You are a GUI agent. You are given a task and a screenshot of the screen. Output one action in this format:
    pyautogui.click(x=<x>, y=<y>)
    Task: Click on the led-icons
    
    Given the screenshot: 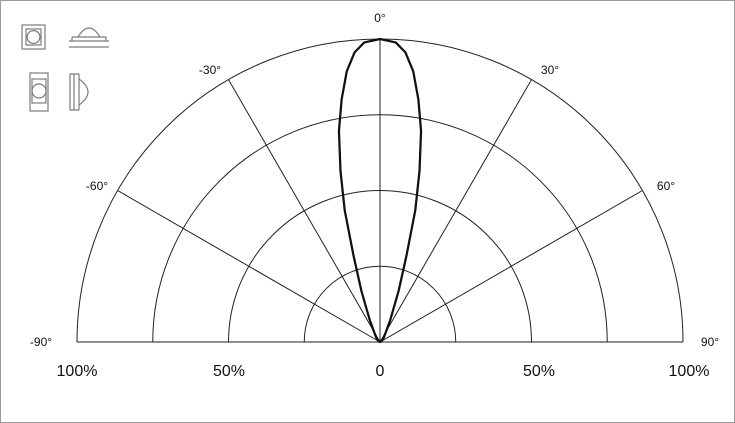 What is the action you would take?
    pyautogui.click(x=65, y=68)
    